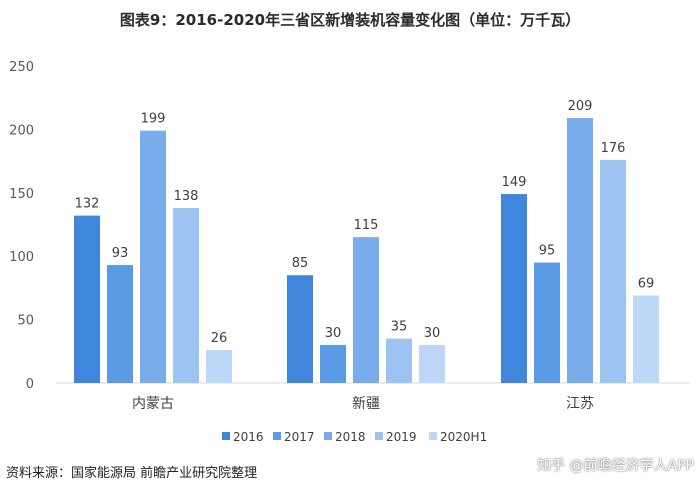 The image size is (700, 493). What do you see at coordinates (350, 20) in the screenshot?
I see `chart-title: 图表9：2016-2020年三省区新增装机容量变化图（单位：万千瓦）` at bounding box center [350, 20].